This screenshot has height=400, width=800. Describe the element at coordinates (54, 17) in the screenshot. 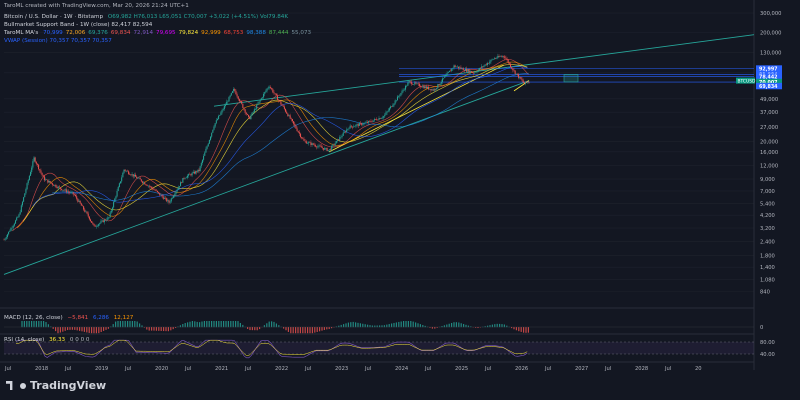

I see `symbol-title: Bitcoin / U.S. Dollar · 1W · Bitstamp` at that location.